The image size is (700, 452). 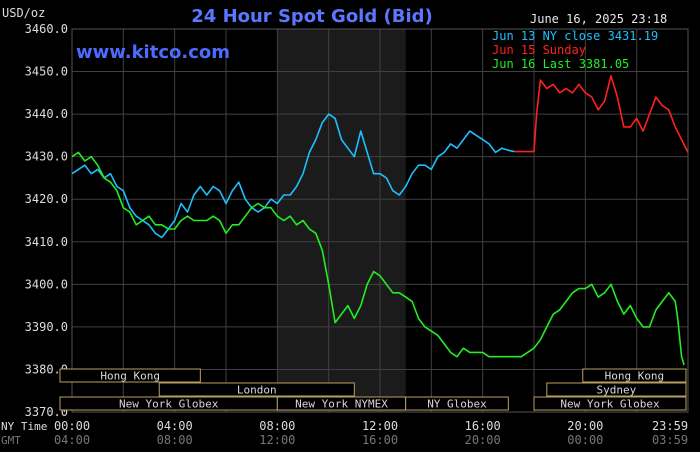 What do you see at coordinates (46, 242) in the screenshot?
I see `y-tick-label: 3410.0` at bounding box center [46, 242].